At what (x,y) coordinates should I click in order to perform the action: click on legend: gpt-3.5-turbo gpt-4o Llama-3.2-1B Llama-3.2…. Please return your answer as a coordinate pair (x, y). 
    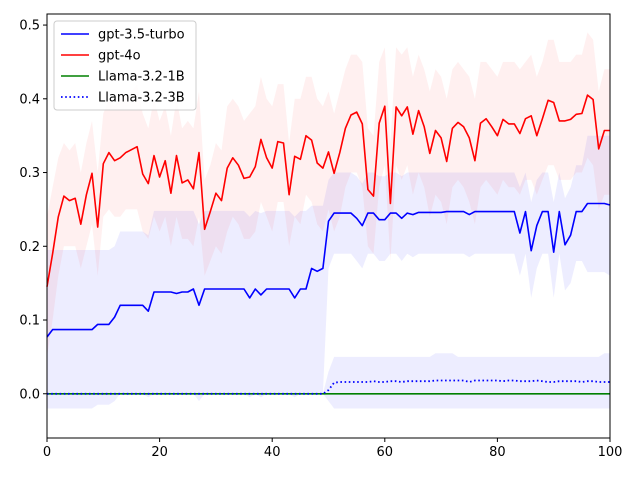
    Looking at the image, I should click on (125, 65).